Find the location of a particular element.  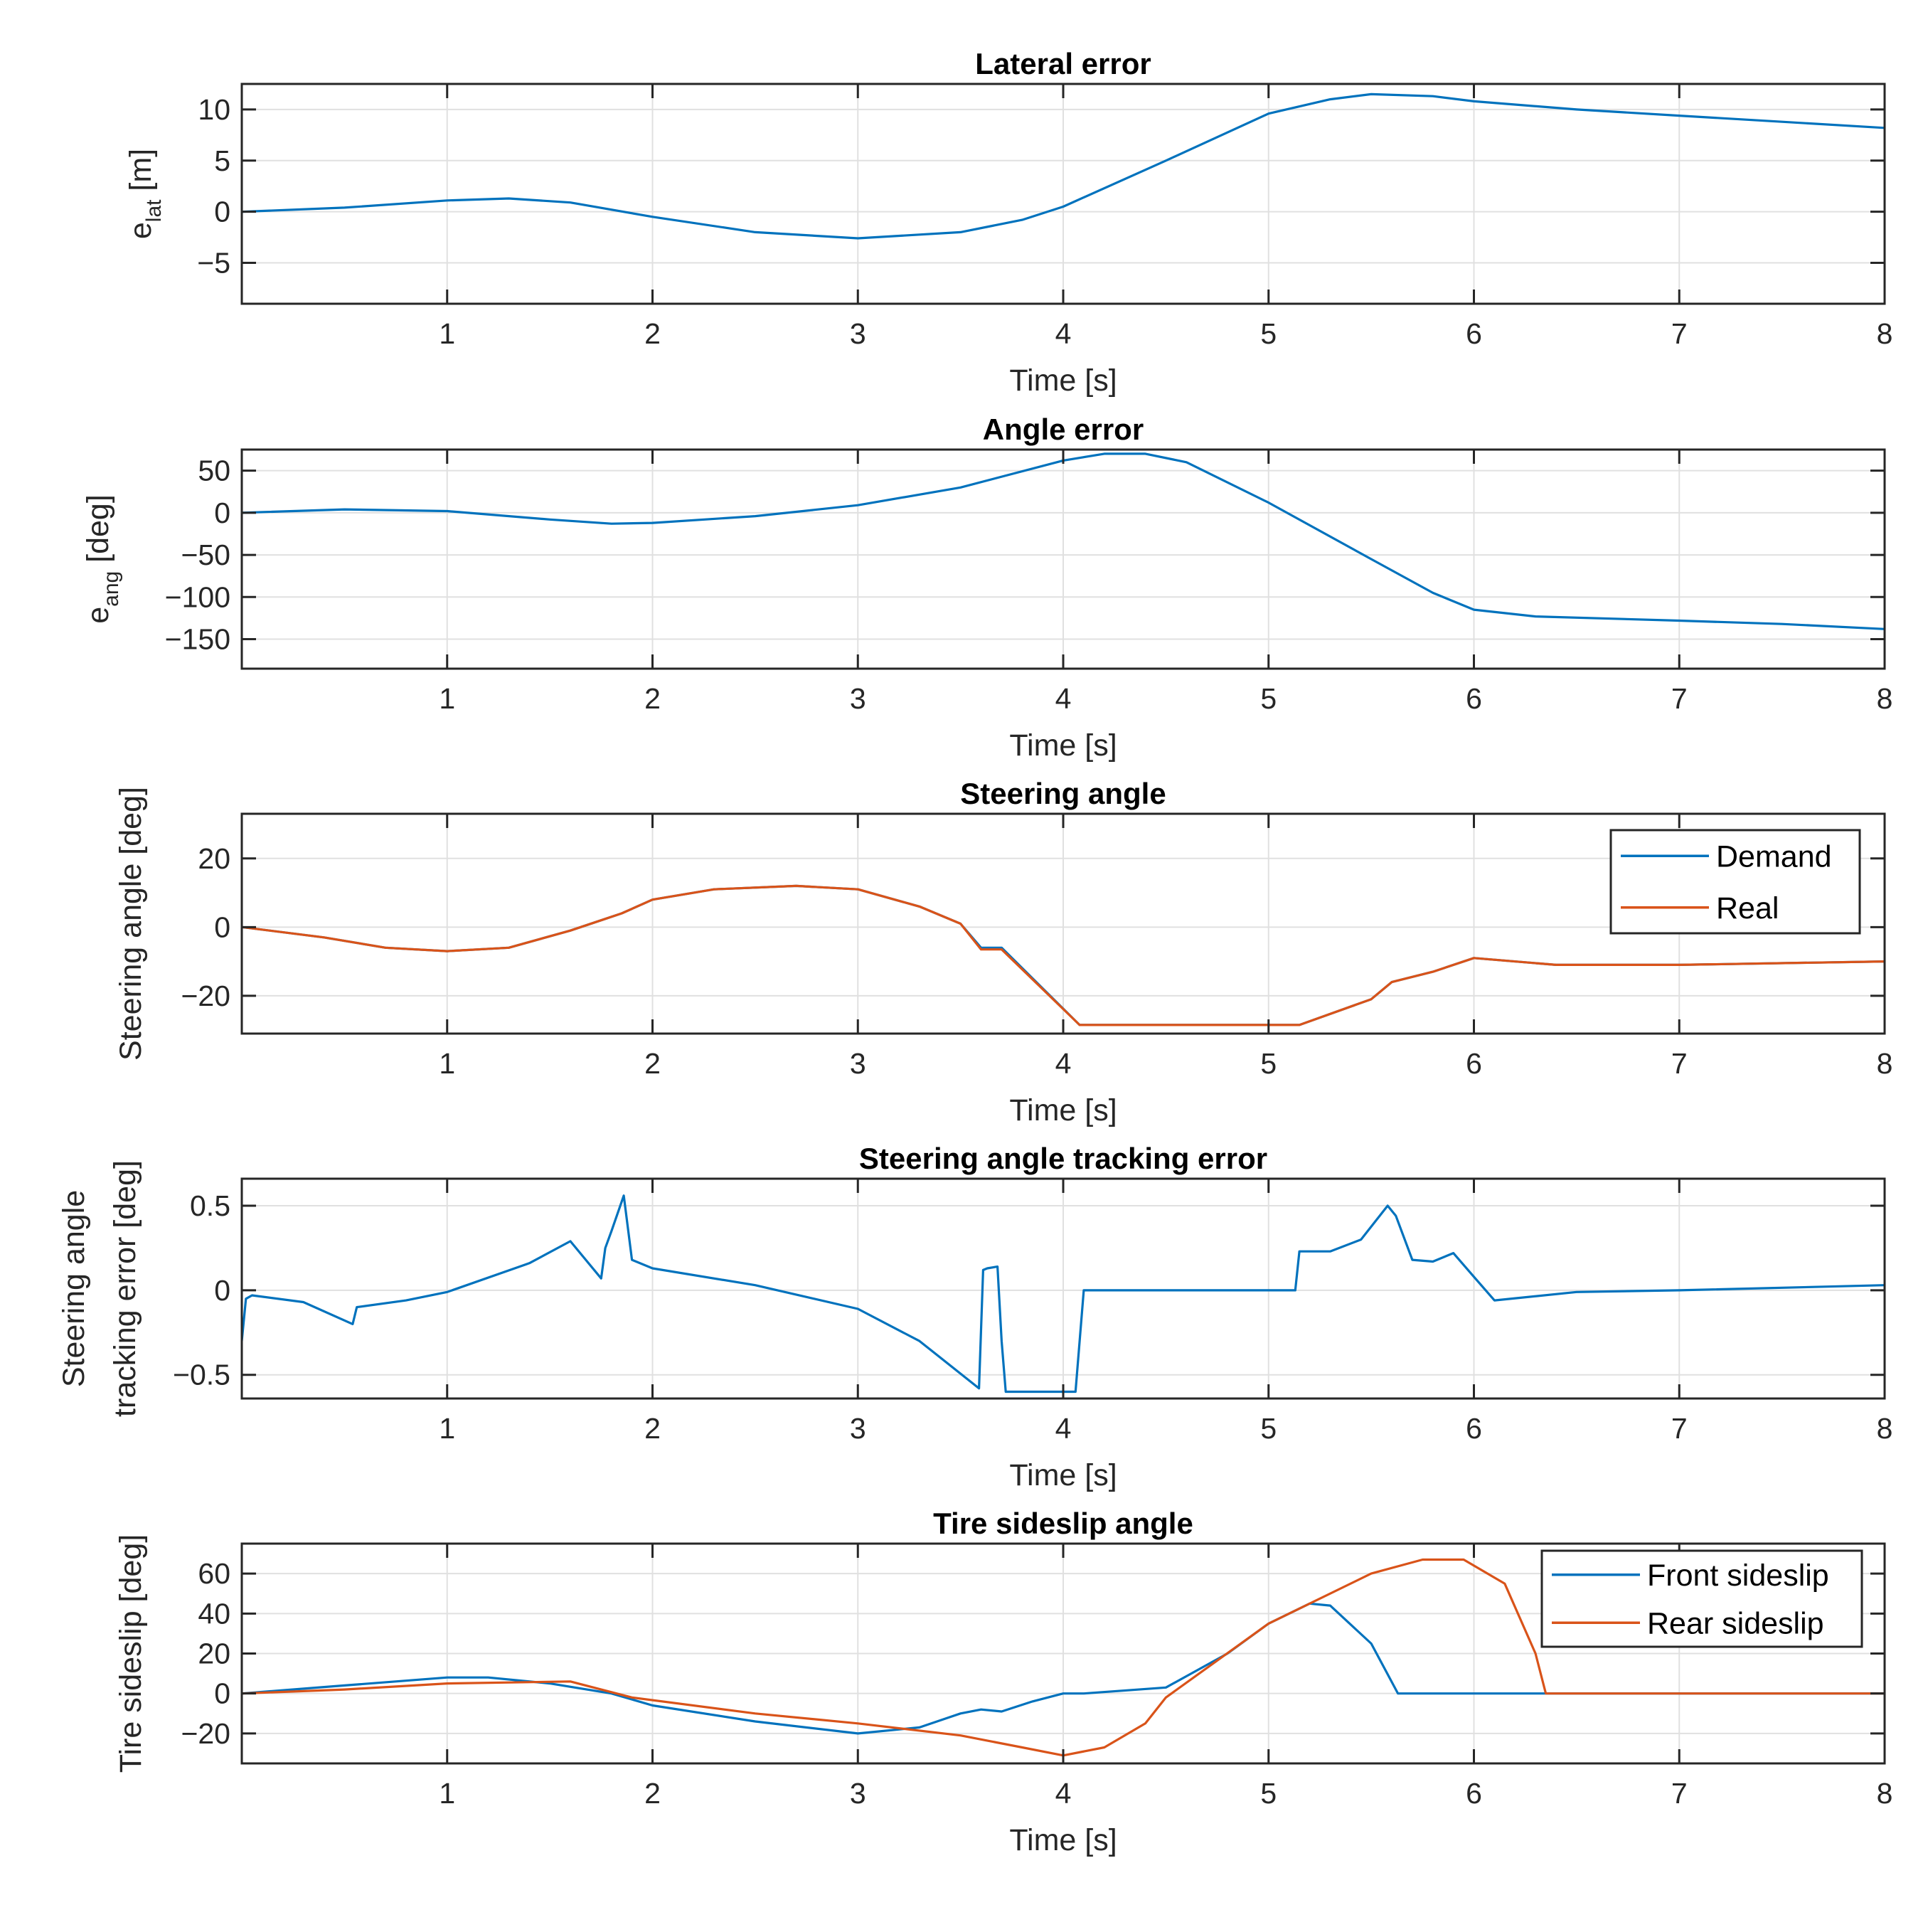

series-line-real is located at coordinates (1063, 955).